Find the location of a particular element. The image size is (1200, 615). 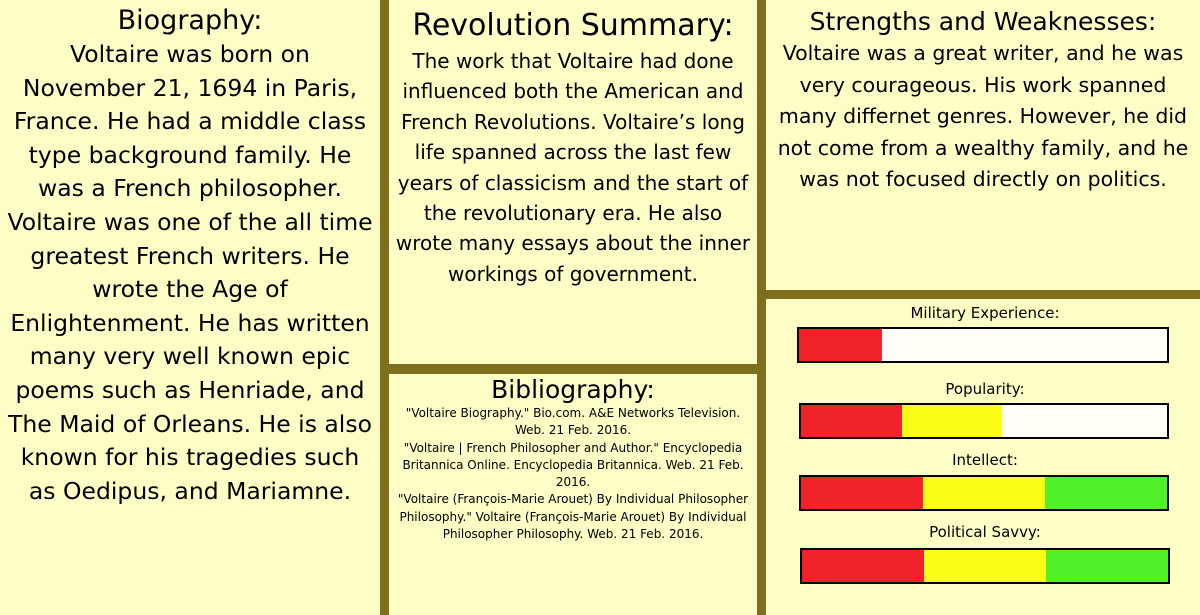

divider-middle-horizontal is located at coordinates (573, 369).